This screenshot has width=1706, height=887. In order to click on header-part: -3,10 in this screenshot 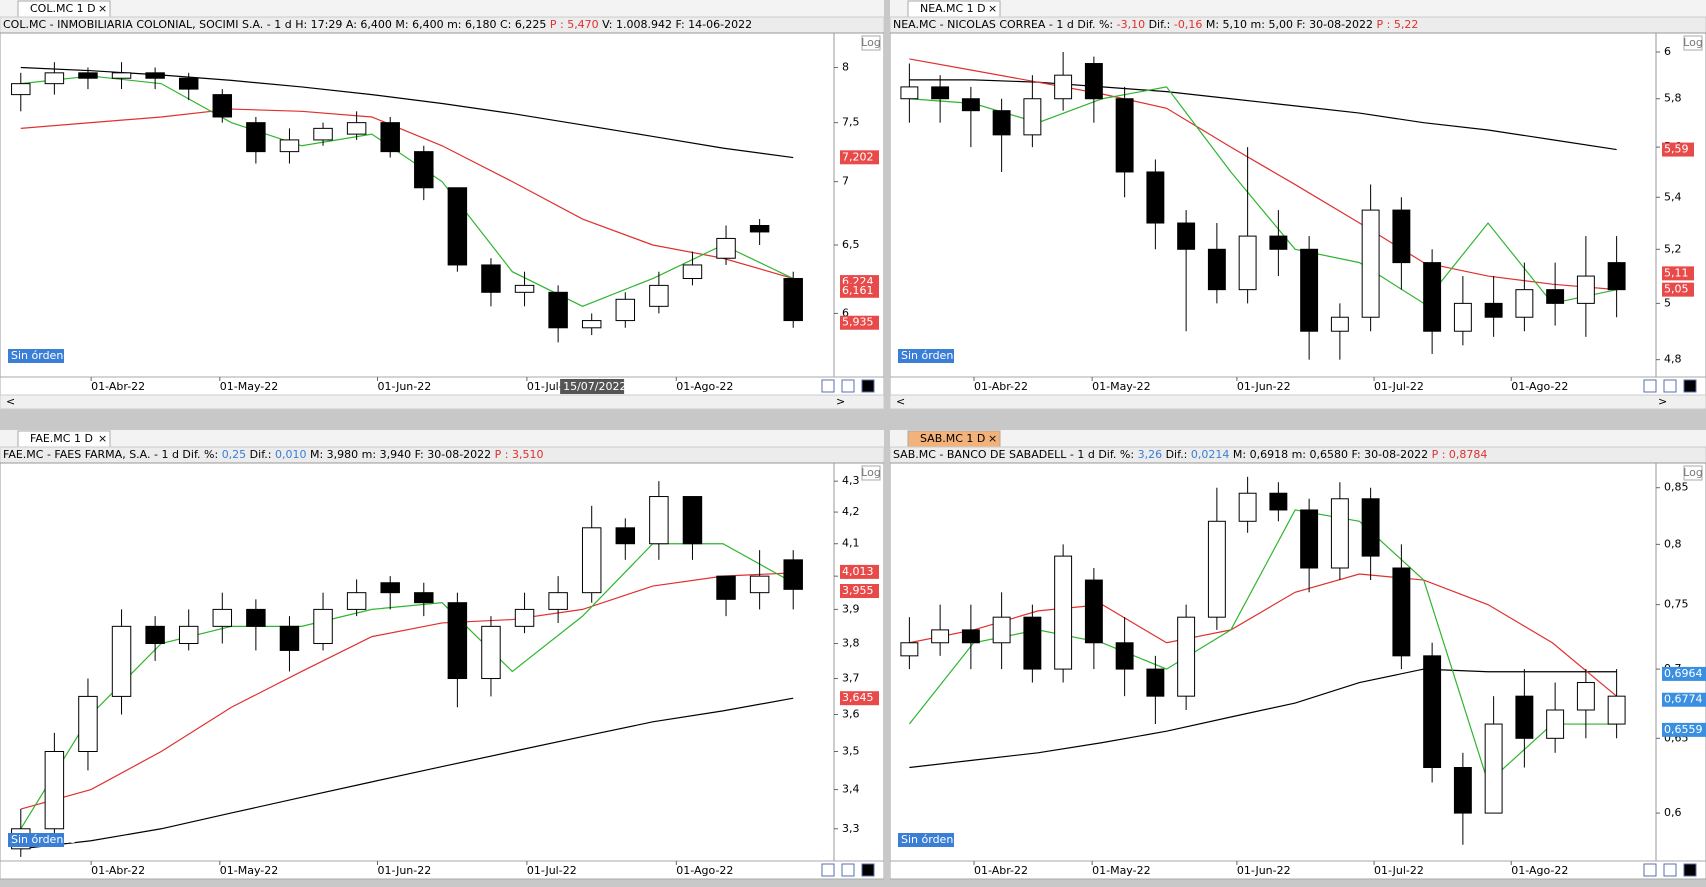, I will do `click(1131, 24)`.